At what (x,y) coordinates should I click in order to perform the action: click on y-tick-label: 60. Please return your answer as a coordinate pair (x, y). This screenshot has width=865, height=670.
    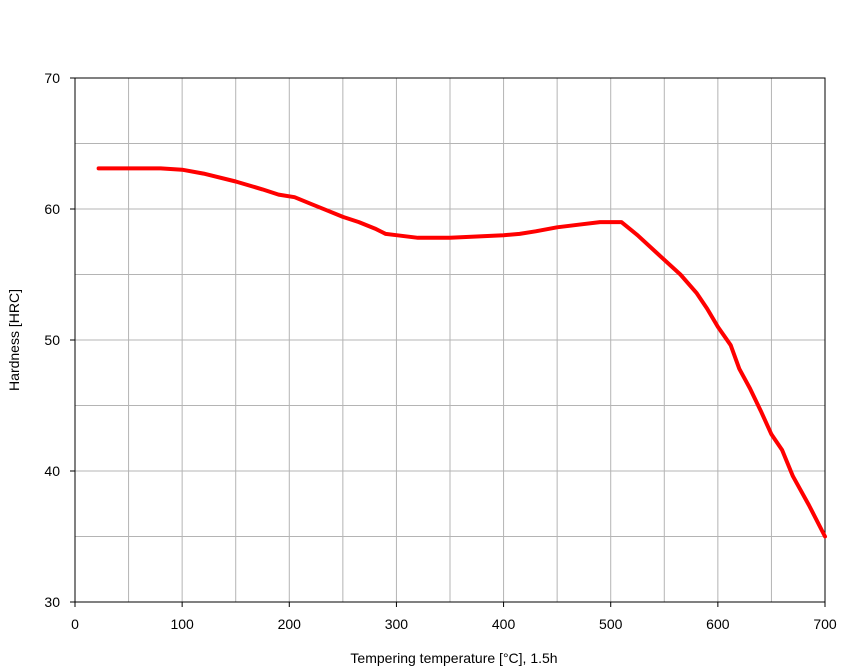
    Looking at the image, I should click on (52, 209).